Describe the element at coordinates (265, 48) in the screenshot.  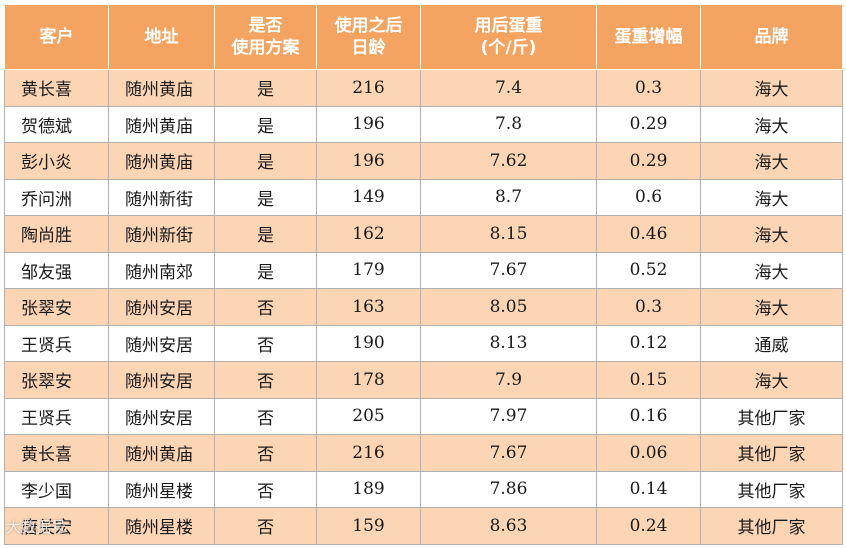
I see `header-use-plan-line2: 使用方案` at that location.